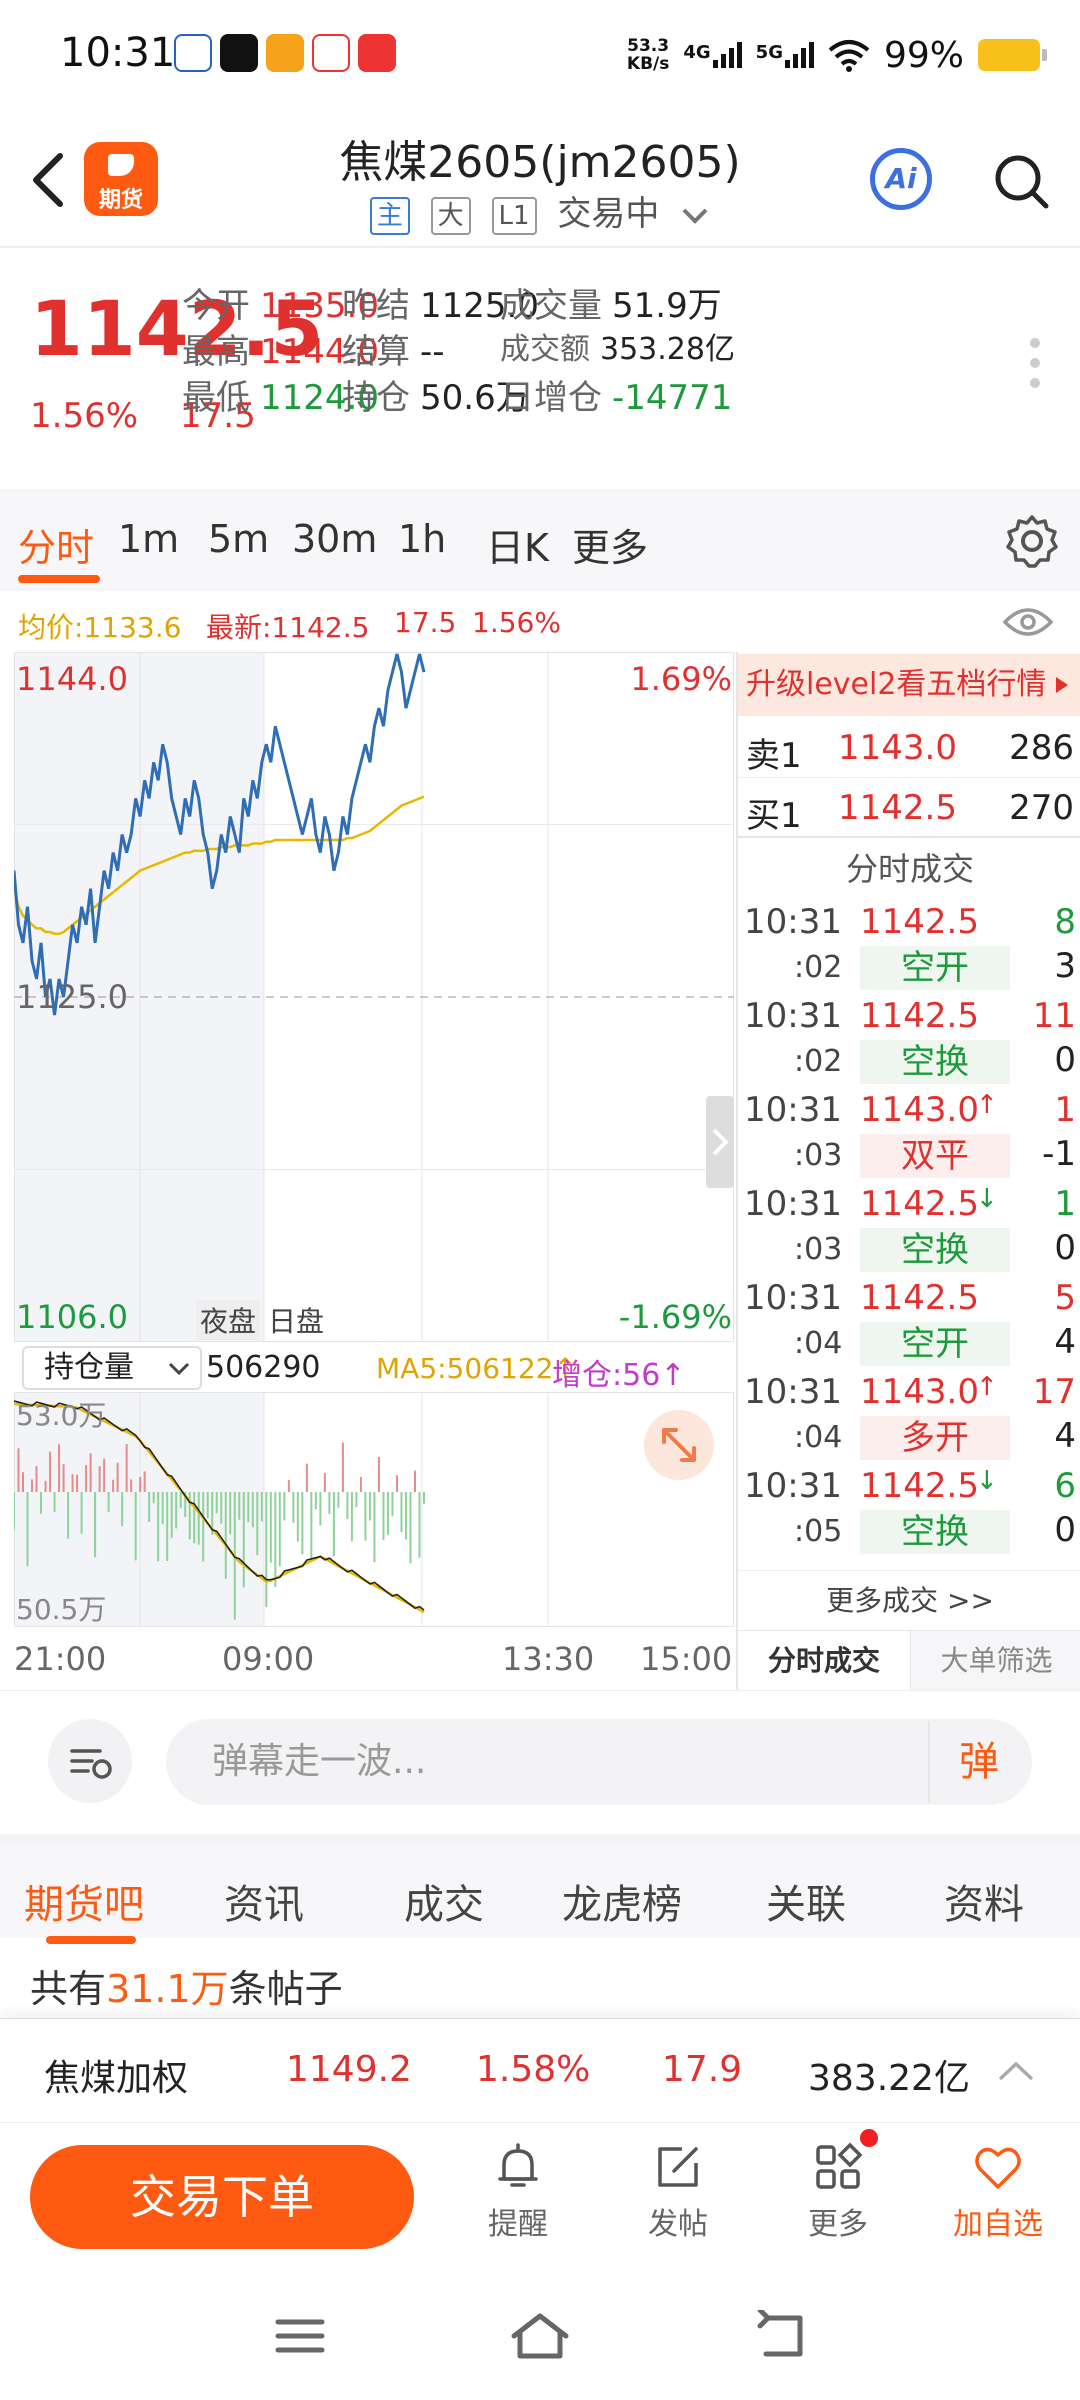 This screenshot has width=1080, height=2400. What do you see at coordinates (1059, 1154) in the screenshot?
I see `trade-oi-change: -1` at bounding box center [1059, 1154].